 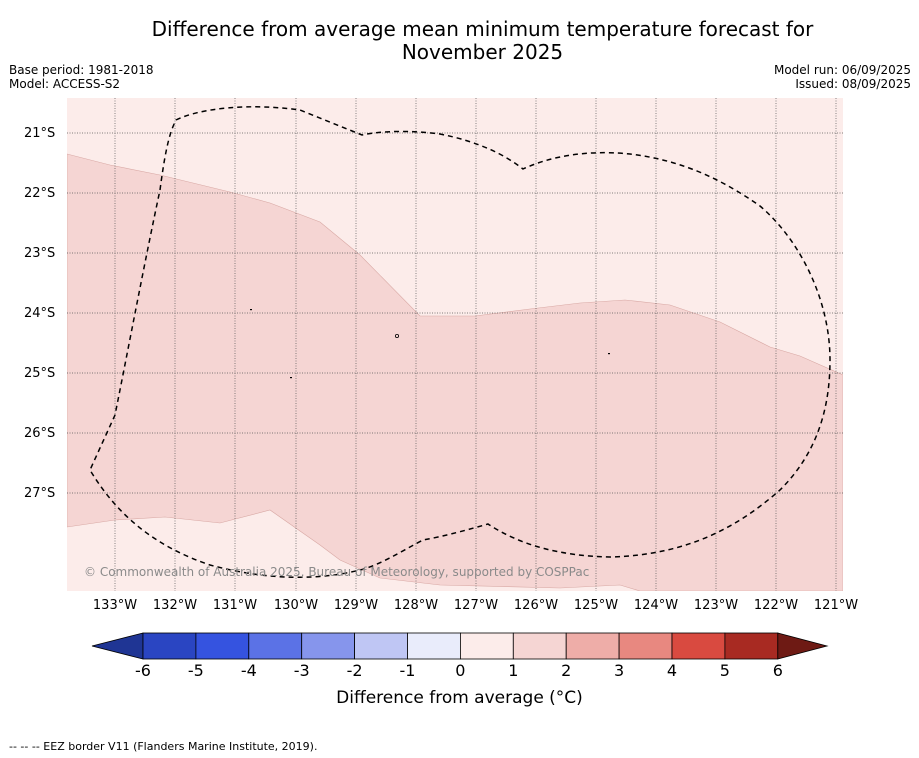 I want to click on colorbar-tick-label: -6, so click(x=143, y=670).